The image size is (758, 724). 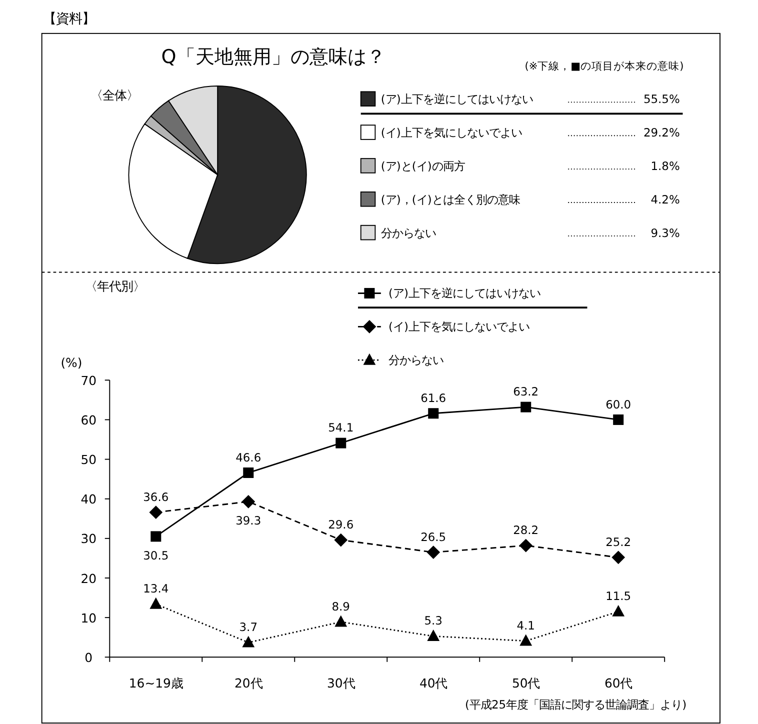 What do you see at coordinates (273, 56) in the screenshot?
I see `chart-title: Q「天地無用」の意味は？` at bounding box center [273, 56].